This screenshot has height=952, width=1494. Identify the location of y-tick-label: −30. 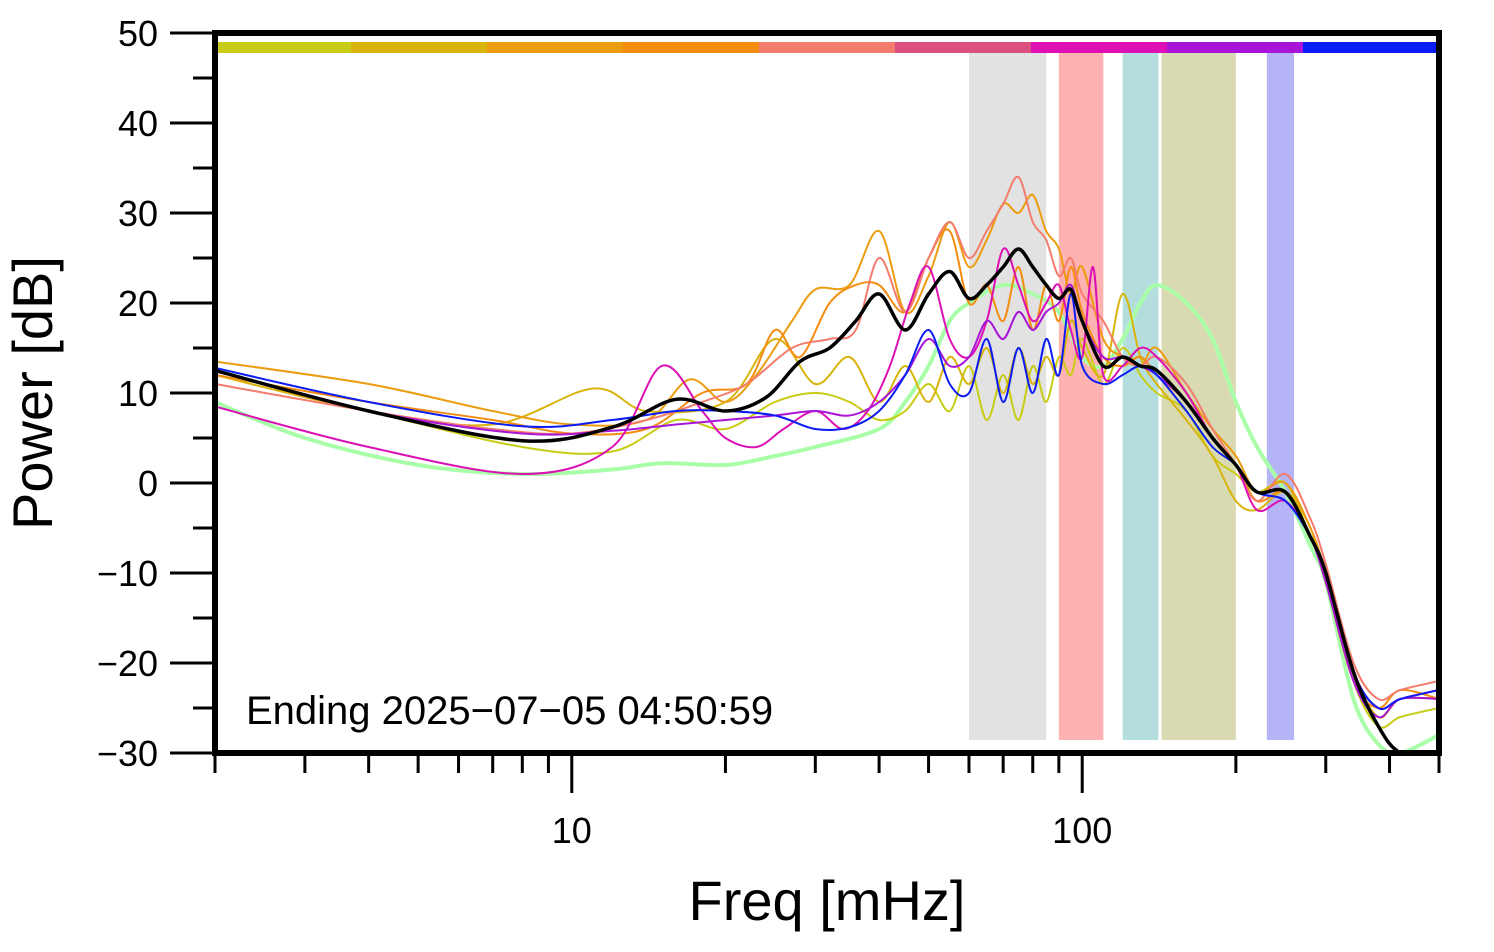
(127, 753).